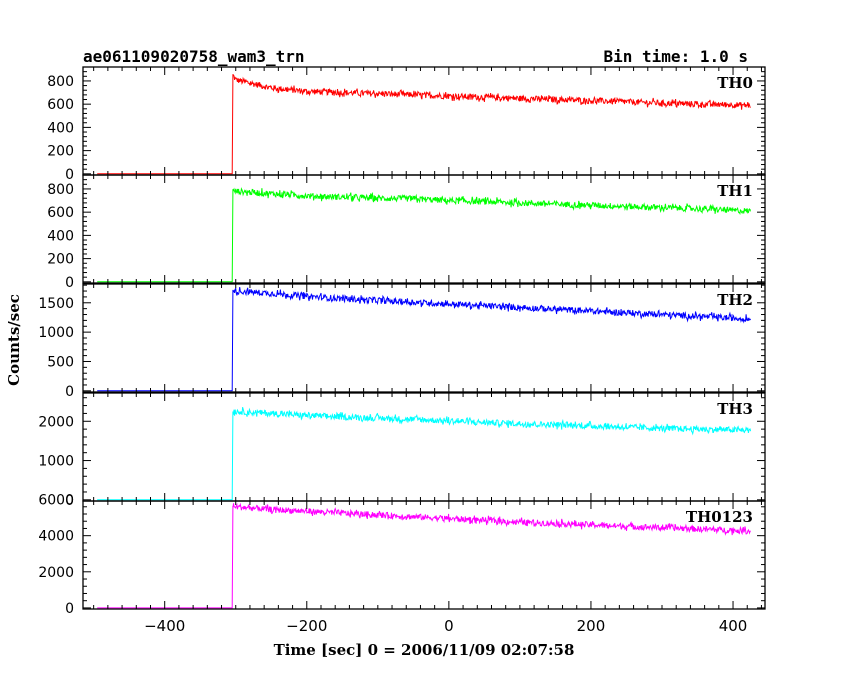  I want to click on y-tick-label-th0: 600, so click(60, 105).